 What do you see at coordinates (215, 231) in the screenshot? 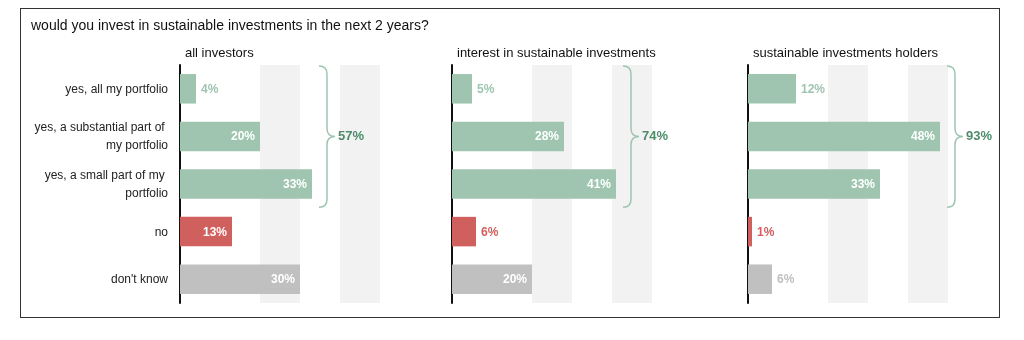
I see `data-label: 13%` at bounding box center [215, 231].